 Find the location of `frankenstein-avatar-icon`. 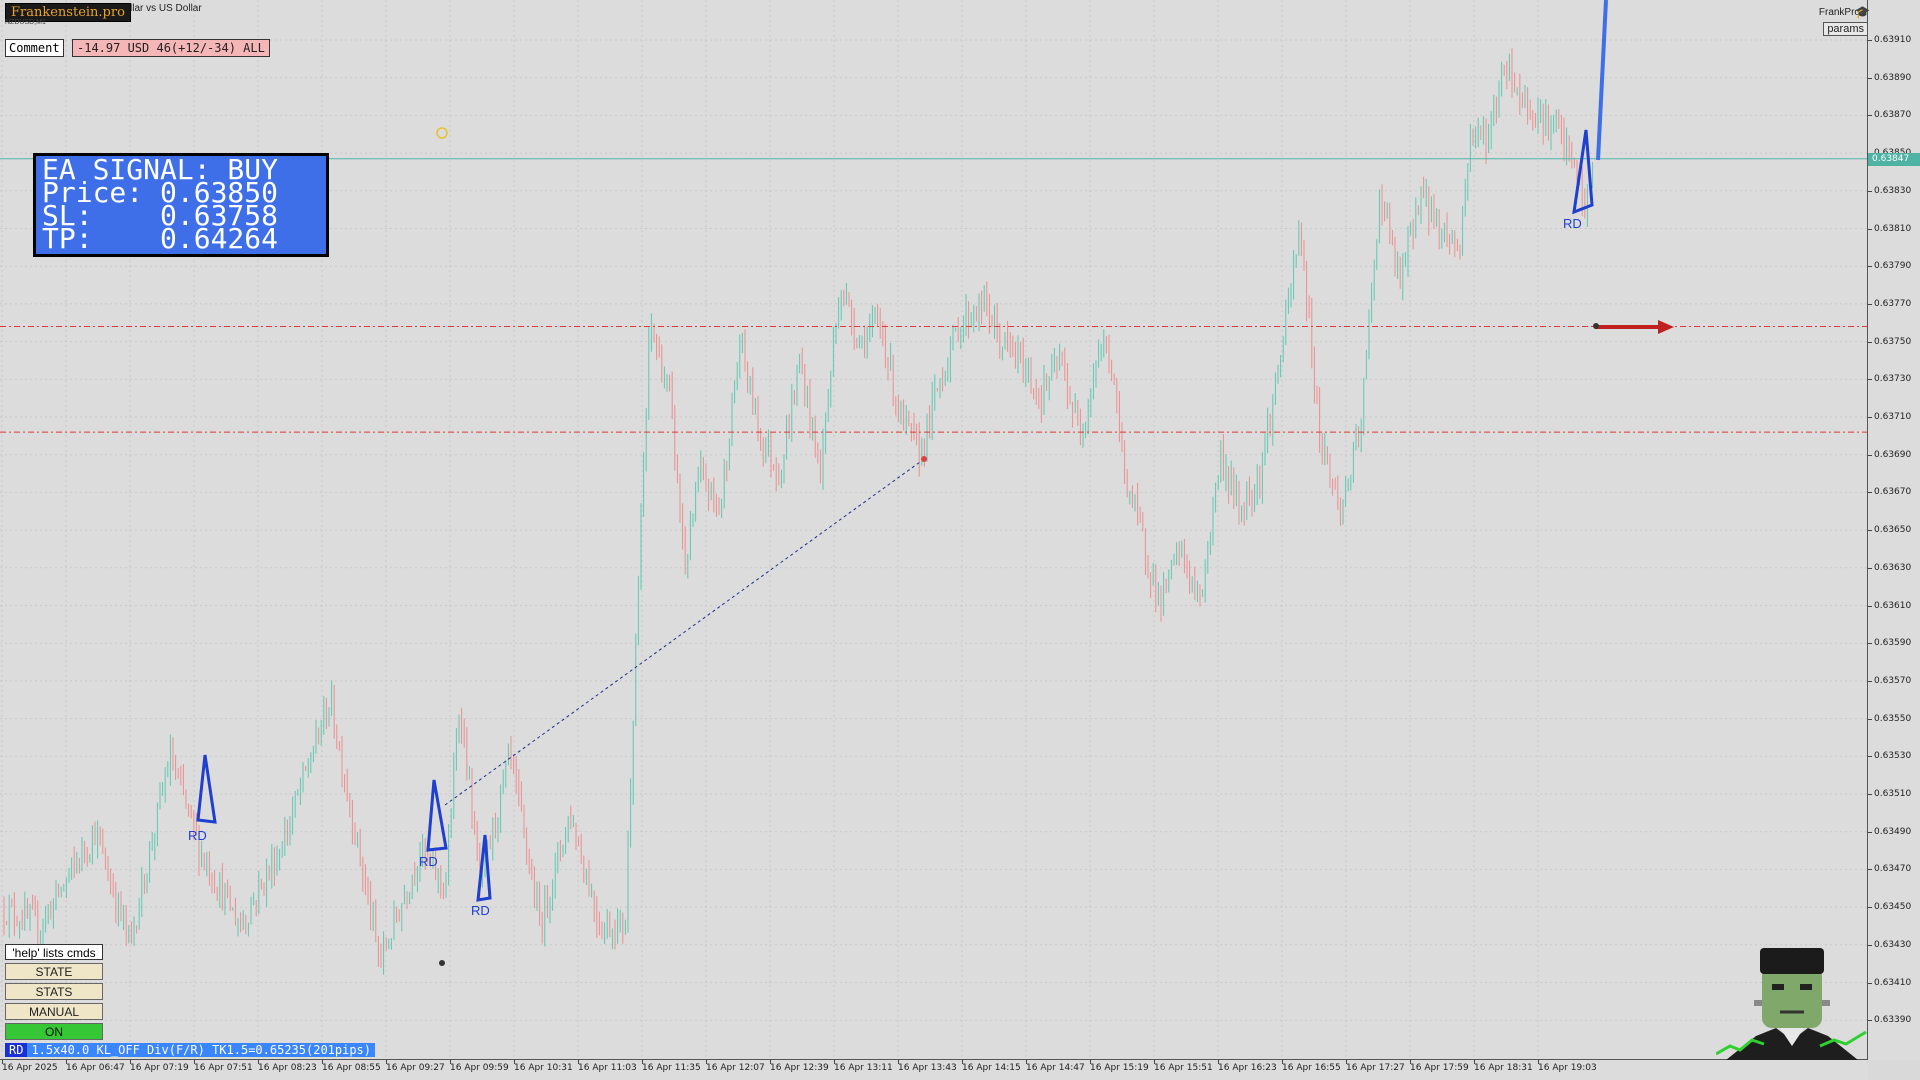

frankenstein-avatar-icon is located at coordinates (1791, 1004).